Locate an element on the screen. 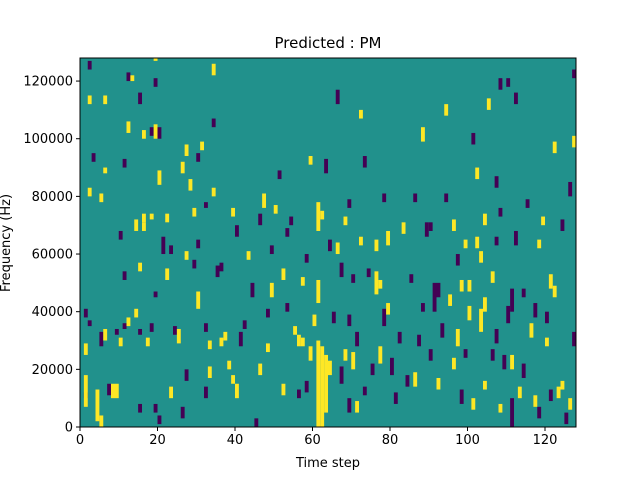  x-tick-label: 80 is located at coordinates (390, 440).